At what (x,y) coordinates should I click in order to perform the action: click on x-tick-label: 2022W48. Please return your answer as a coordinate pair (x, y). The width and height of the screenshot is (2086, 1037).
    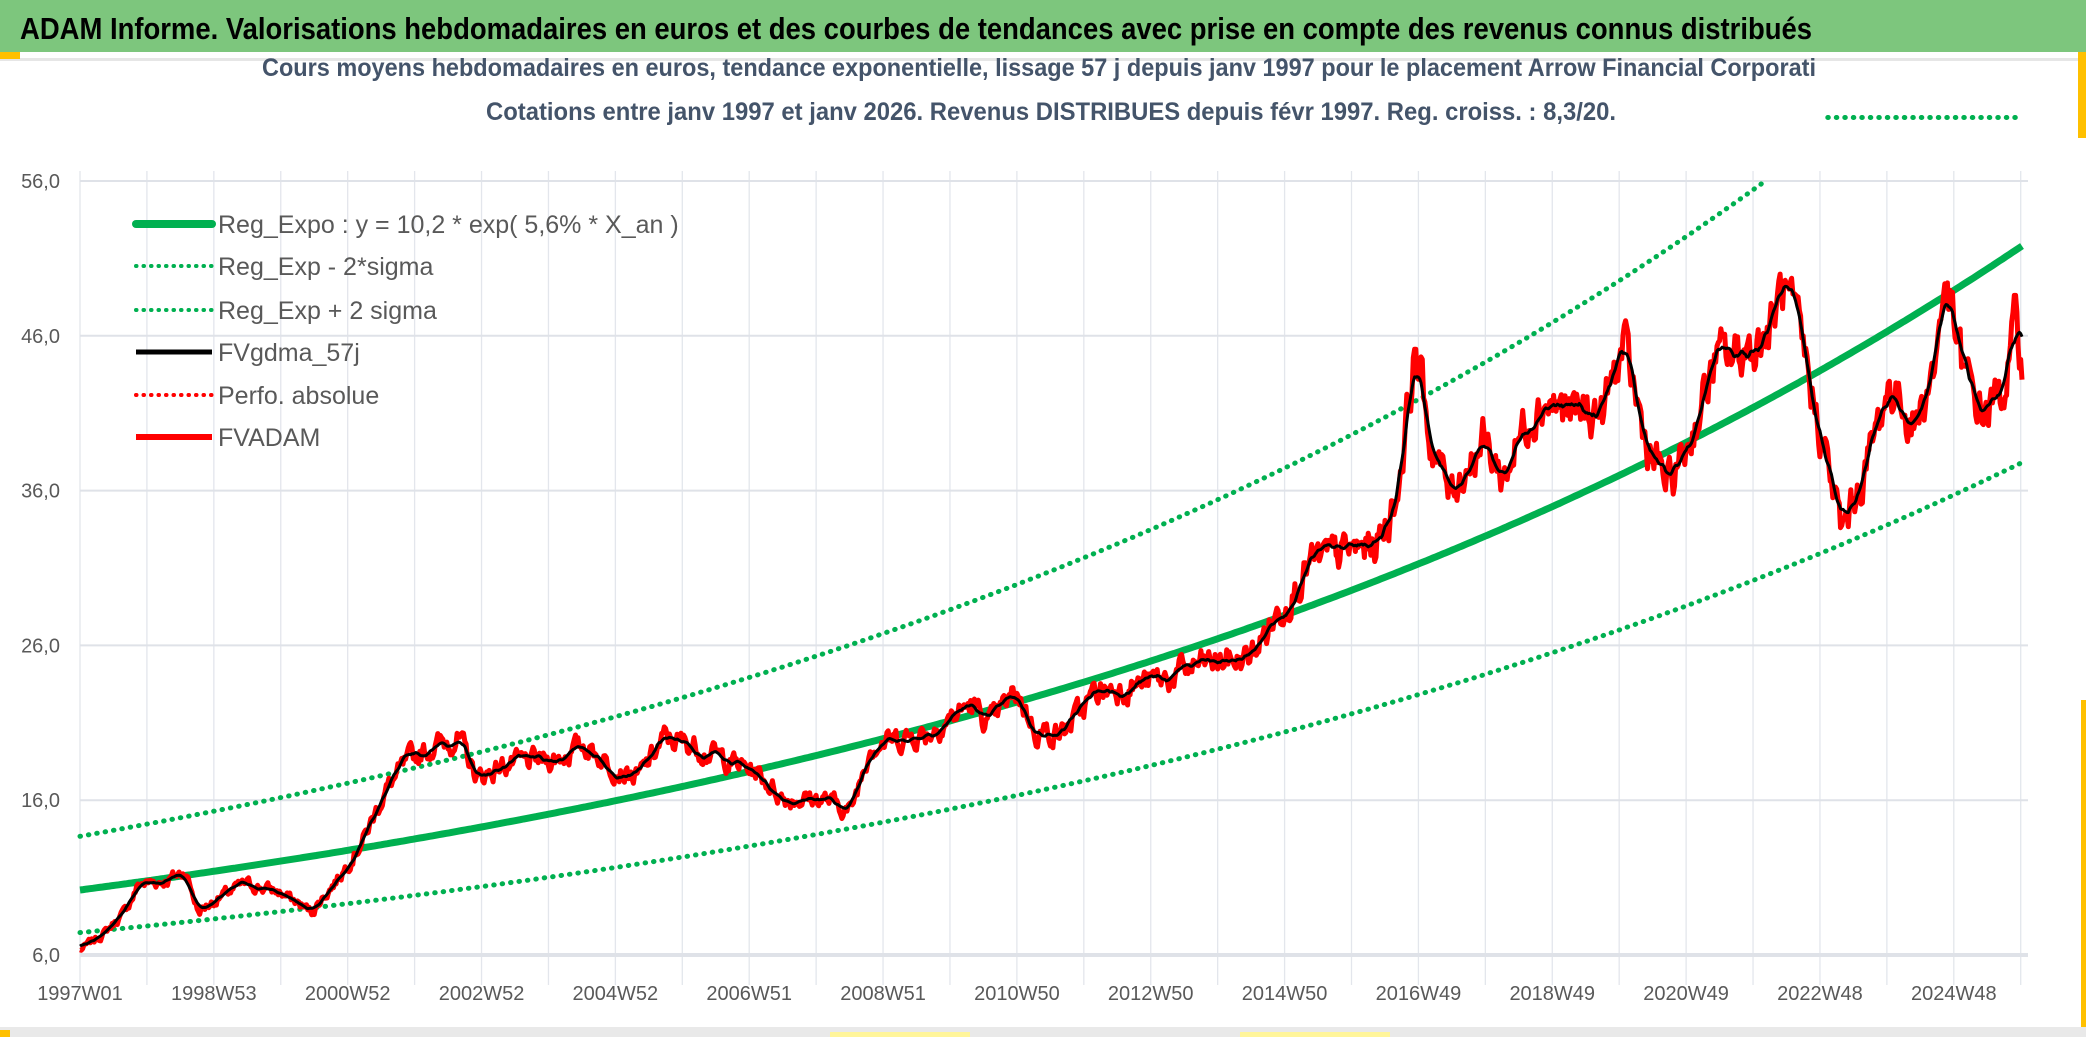
    Looking at the image, I should click on (1820, 994).